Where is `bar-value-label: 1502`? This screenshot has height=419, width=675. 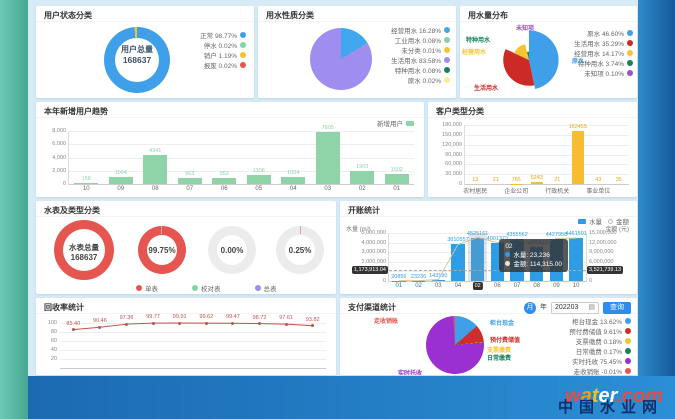 bar-value-label: 1502 is located at coordinates (396, 170).